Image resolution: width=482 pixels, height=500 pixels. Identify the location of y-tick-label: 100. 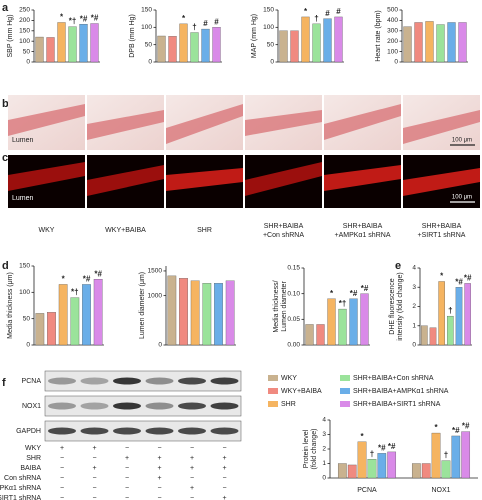
(392, 51).